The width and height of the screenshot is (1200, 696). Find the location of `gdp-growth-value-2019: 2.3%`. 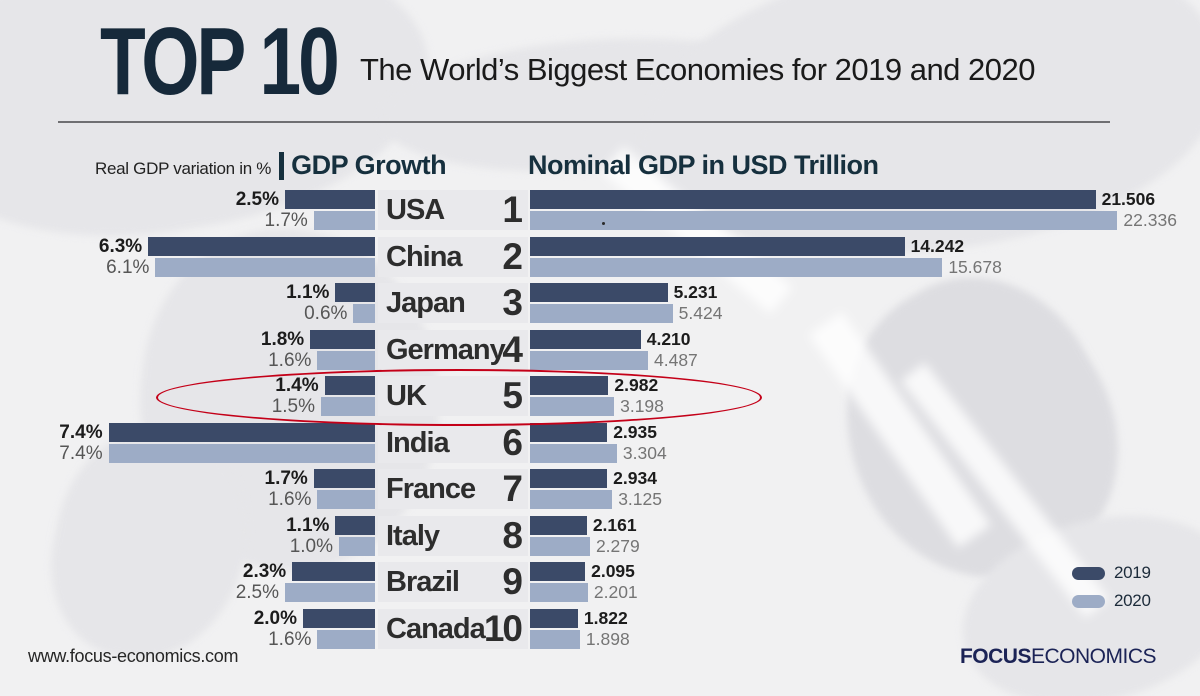

gdp-growth-value-2019: 2.3% is located at coordinates (264, 571).